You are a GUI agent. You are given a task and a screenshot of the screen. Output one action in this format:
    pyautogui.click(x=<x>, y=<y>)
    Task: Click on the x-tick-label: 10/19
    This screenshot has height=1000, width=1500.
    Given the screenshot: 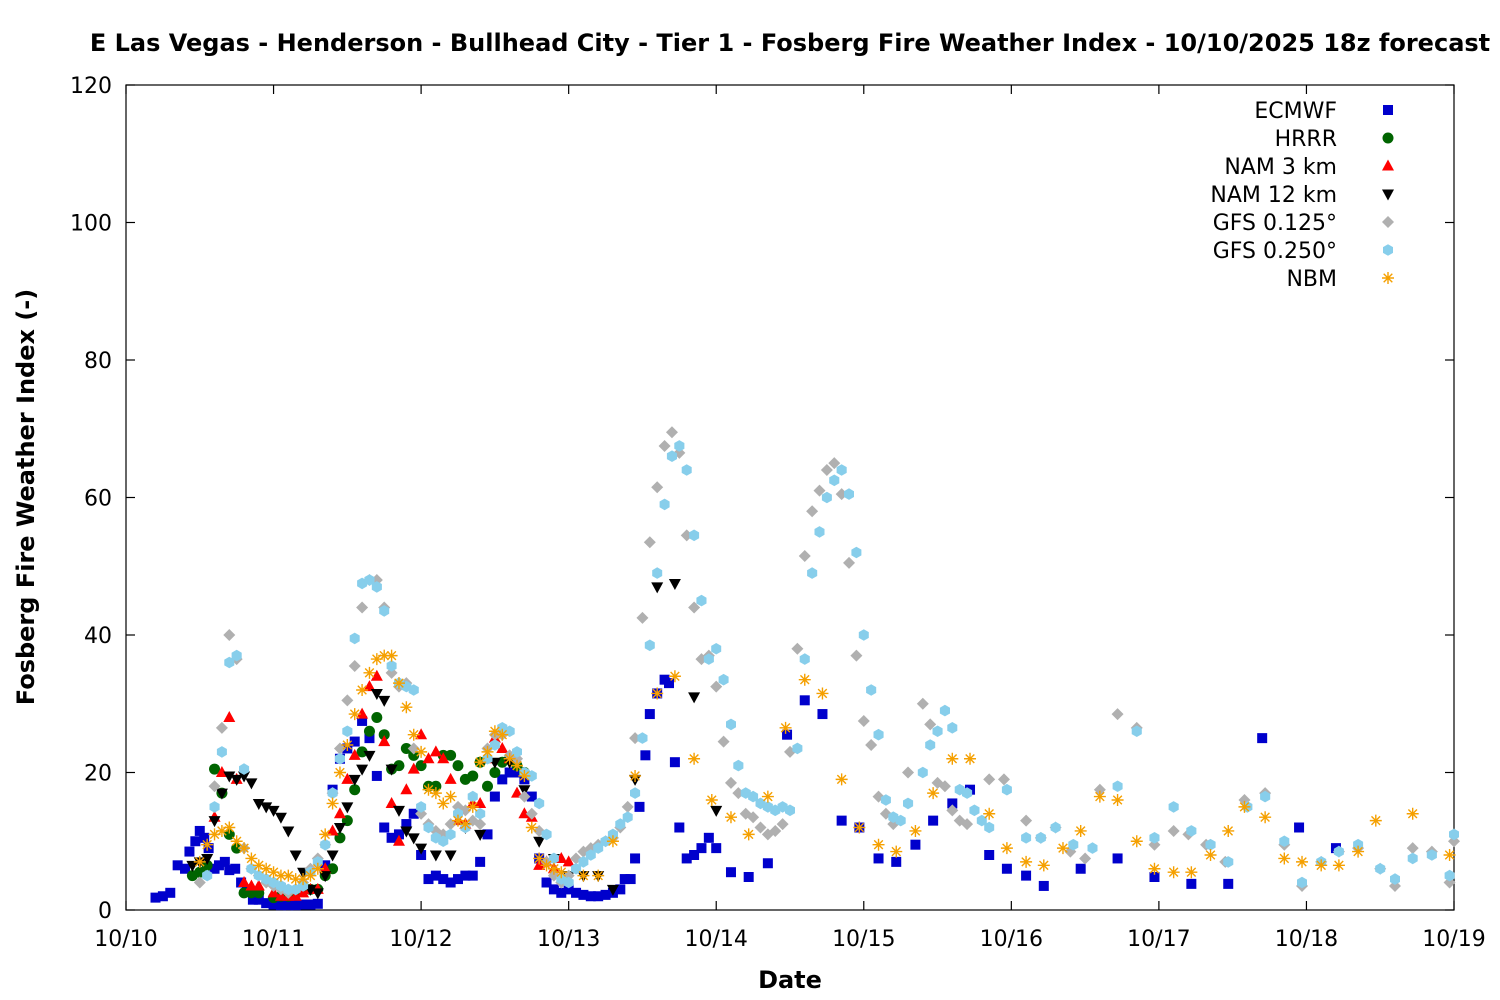 What is the action you would take?
    pyautogui.click(x=1453, y=939)
    